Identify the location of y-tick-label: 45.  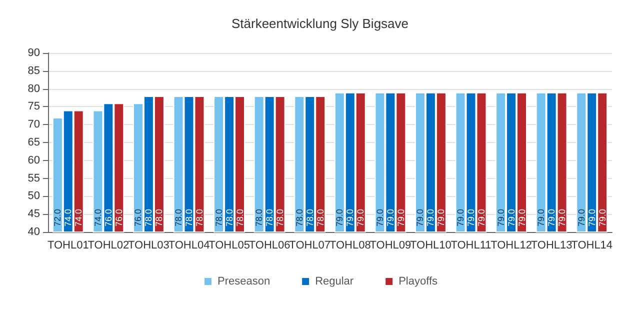
(34, 214).